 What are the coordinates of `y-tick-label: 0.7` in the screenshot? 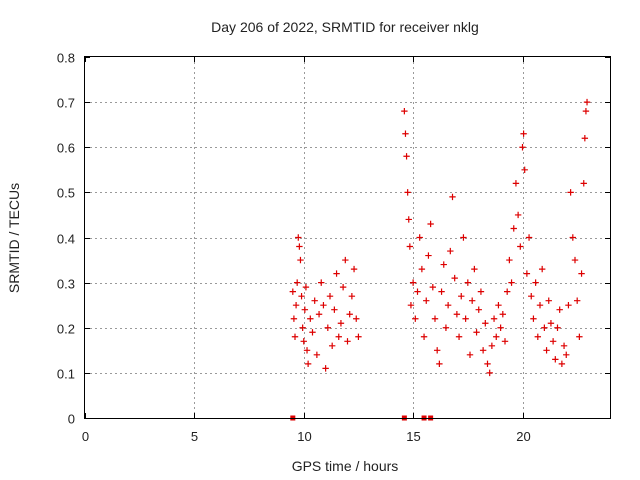 It's located at (66, 103).